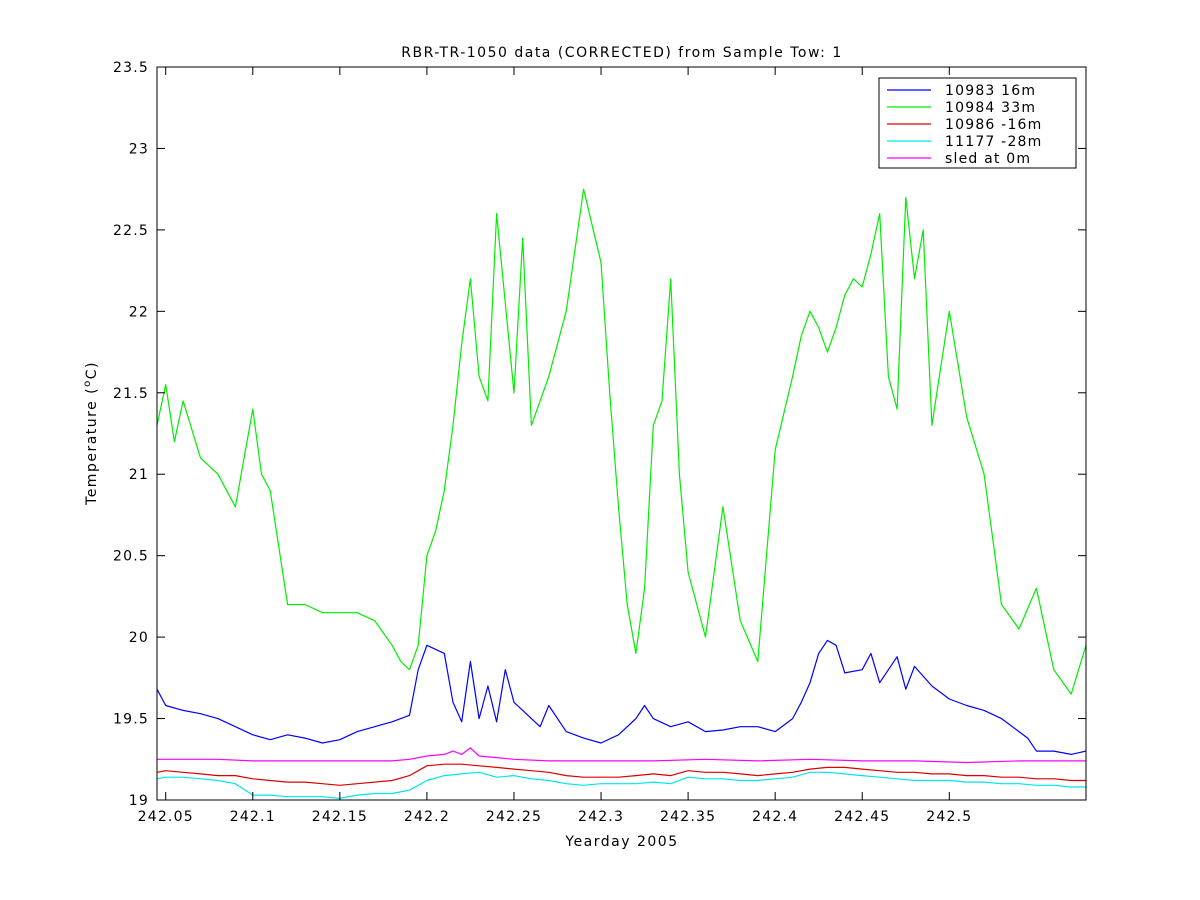  I want to click on x-tick-label: 242.2, so click(427, 817).